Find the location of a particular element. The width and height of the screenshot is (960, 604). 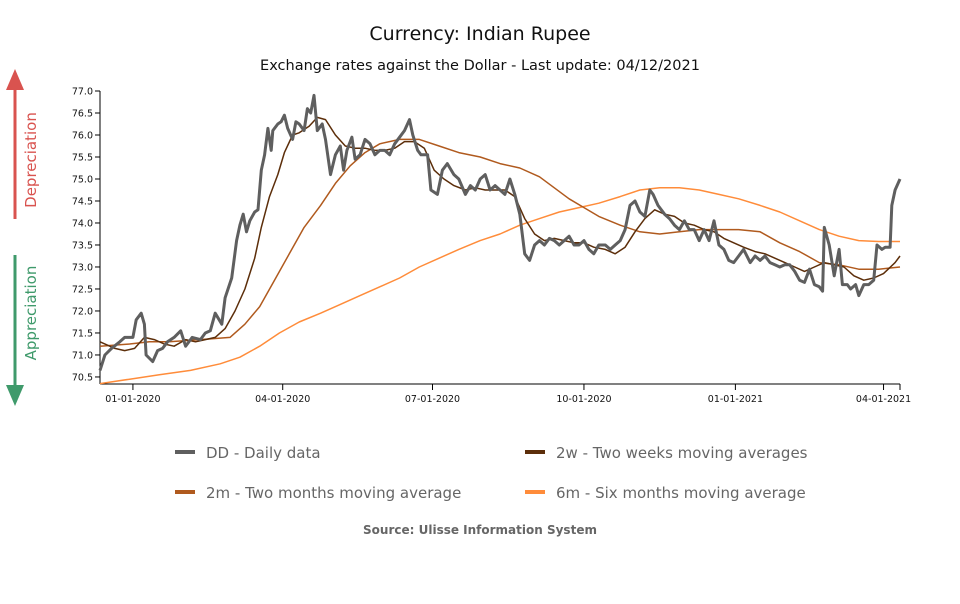

depreciation-arrow: Depreciation is located at coordinates (23, 144).